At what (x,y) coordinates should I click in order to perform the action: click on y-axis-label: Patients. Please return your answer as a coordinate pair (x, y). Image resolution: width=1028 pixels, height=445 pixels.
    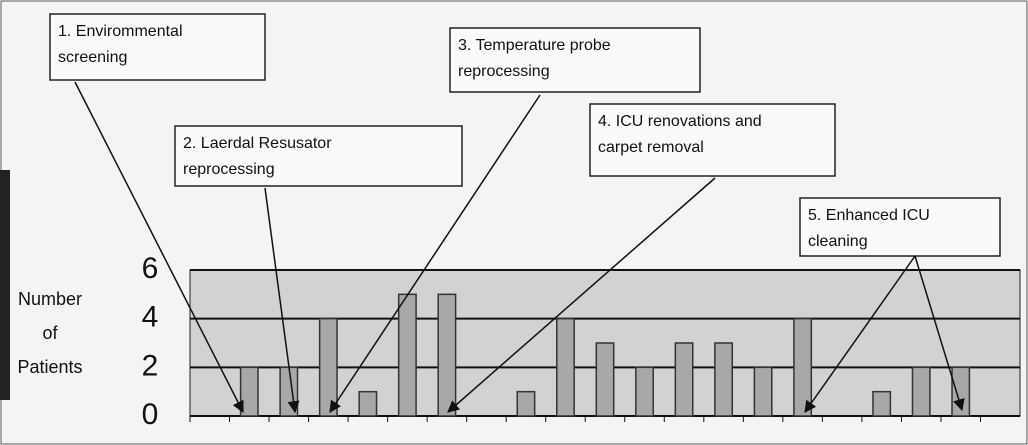
    Looking at the image, I should click on (49, 367).